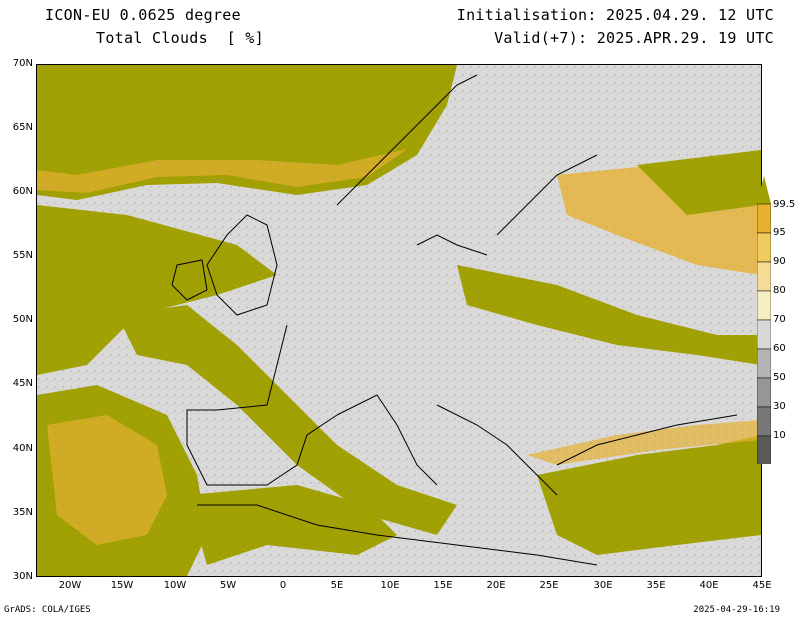  What do you see at coordinates (736, 610) in the screenshot?
I see `render-timestamp: 2025-04-29-16:19` at bounding box center [736, 610].